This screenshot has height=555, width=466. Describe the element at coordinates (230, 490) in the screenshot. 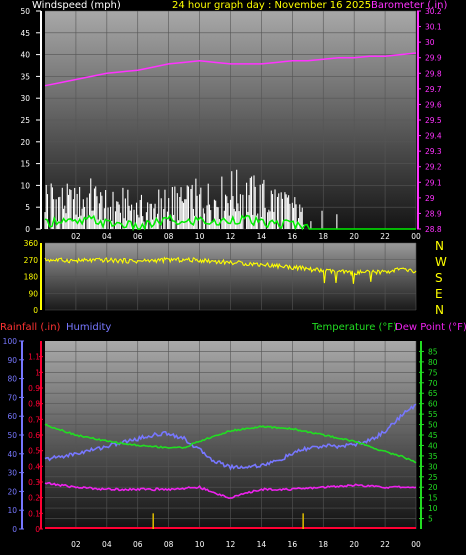

I see `dewpoint-line` at that location.